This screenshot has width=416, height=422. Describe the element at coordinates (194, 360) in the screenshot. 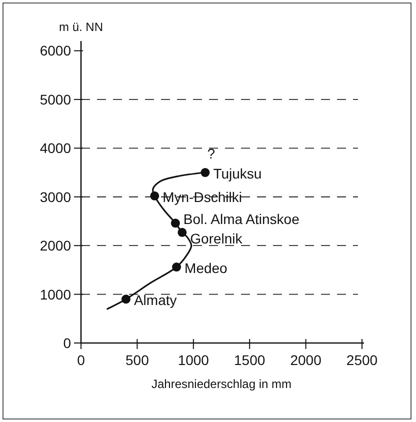

I see `x-tick-label: 1000` at that location.